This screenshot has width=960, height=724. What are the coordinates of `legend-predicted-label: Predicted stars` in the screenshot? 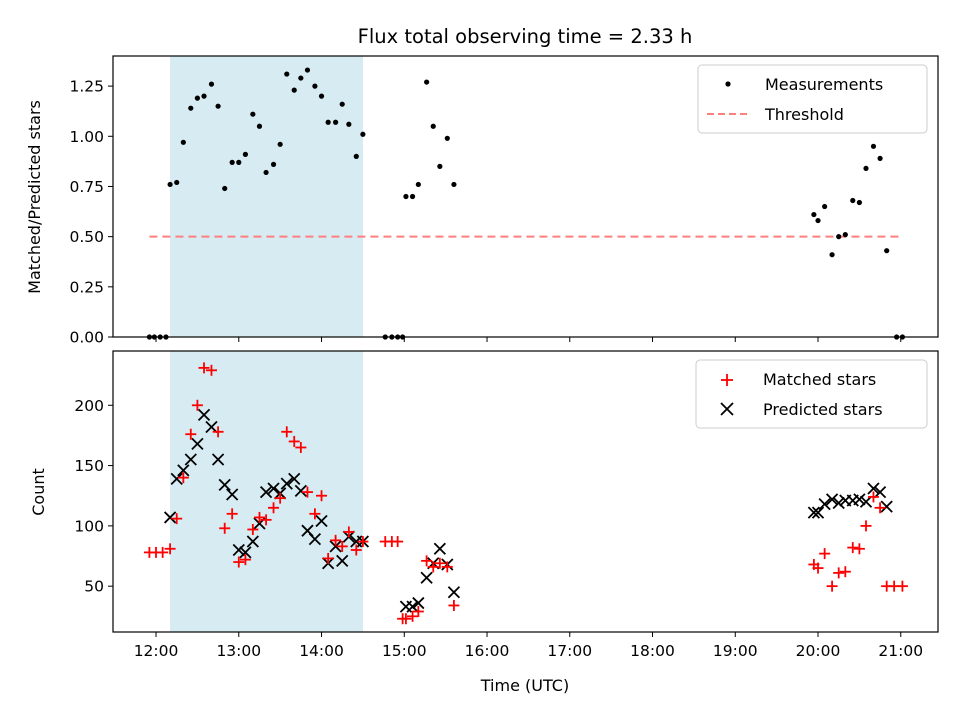 It's located at (823, 409).